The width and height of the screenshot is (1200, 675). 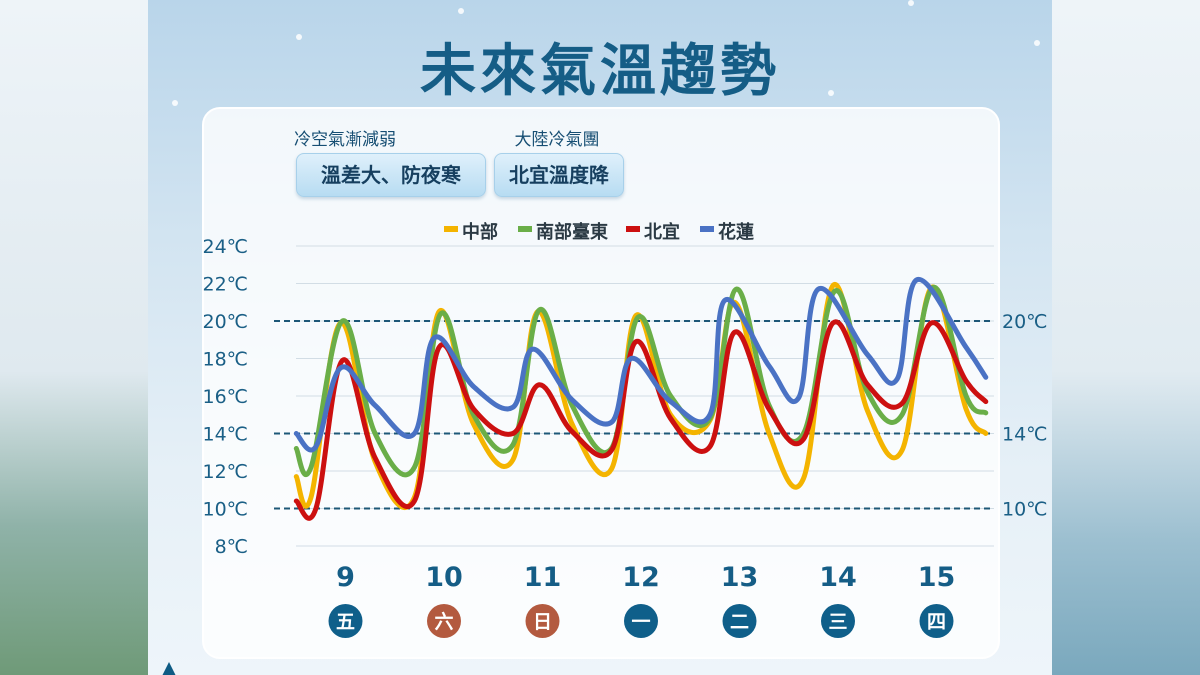 I want to click on weekday-label: 四, so click(x=936, y=622).